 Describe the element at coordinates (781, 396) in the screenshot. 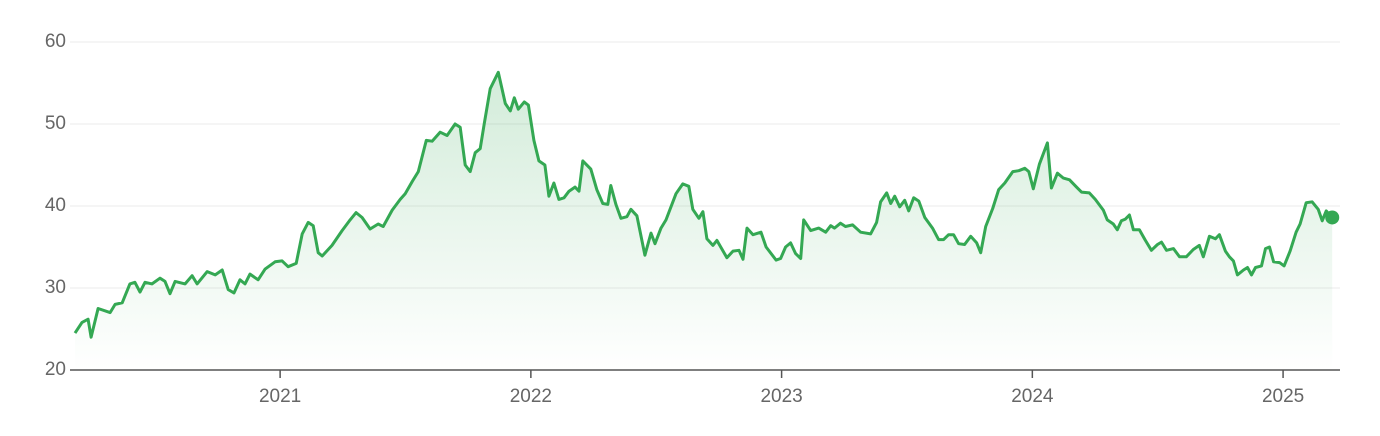

I see `x-tick-label: 2023` at that location.